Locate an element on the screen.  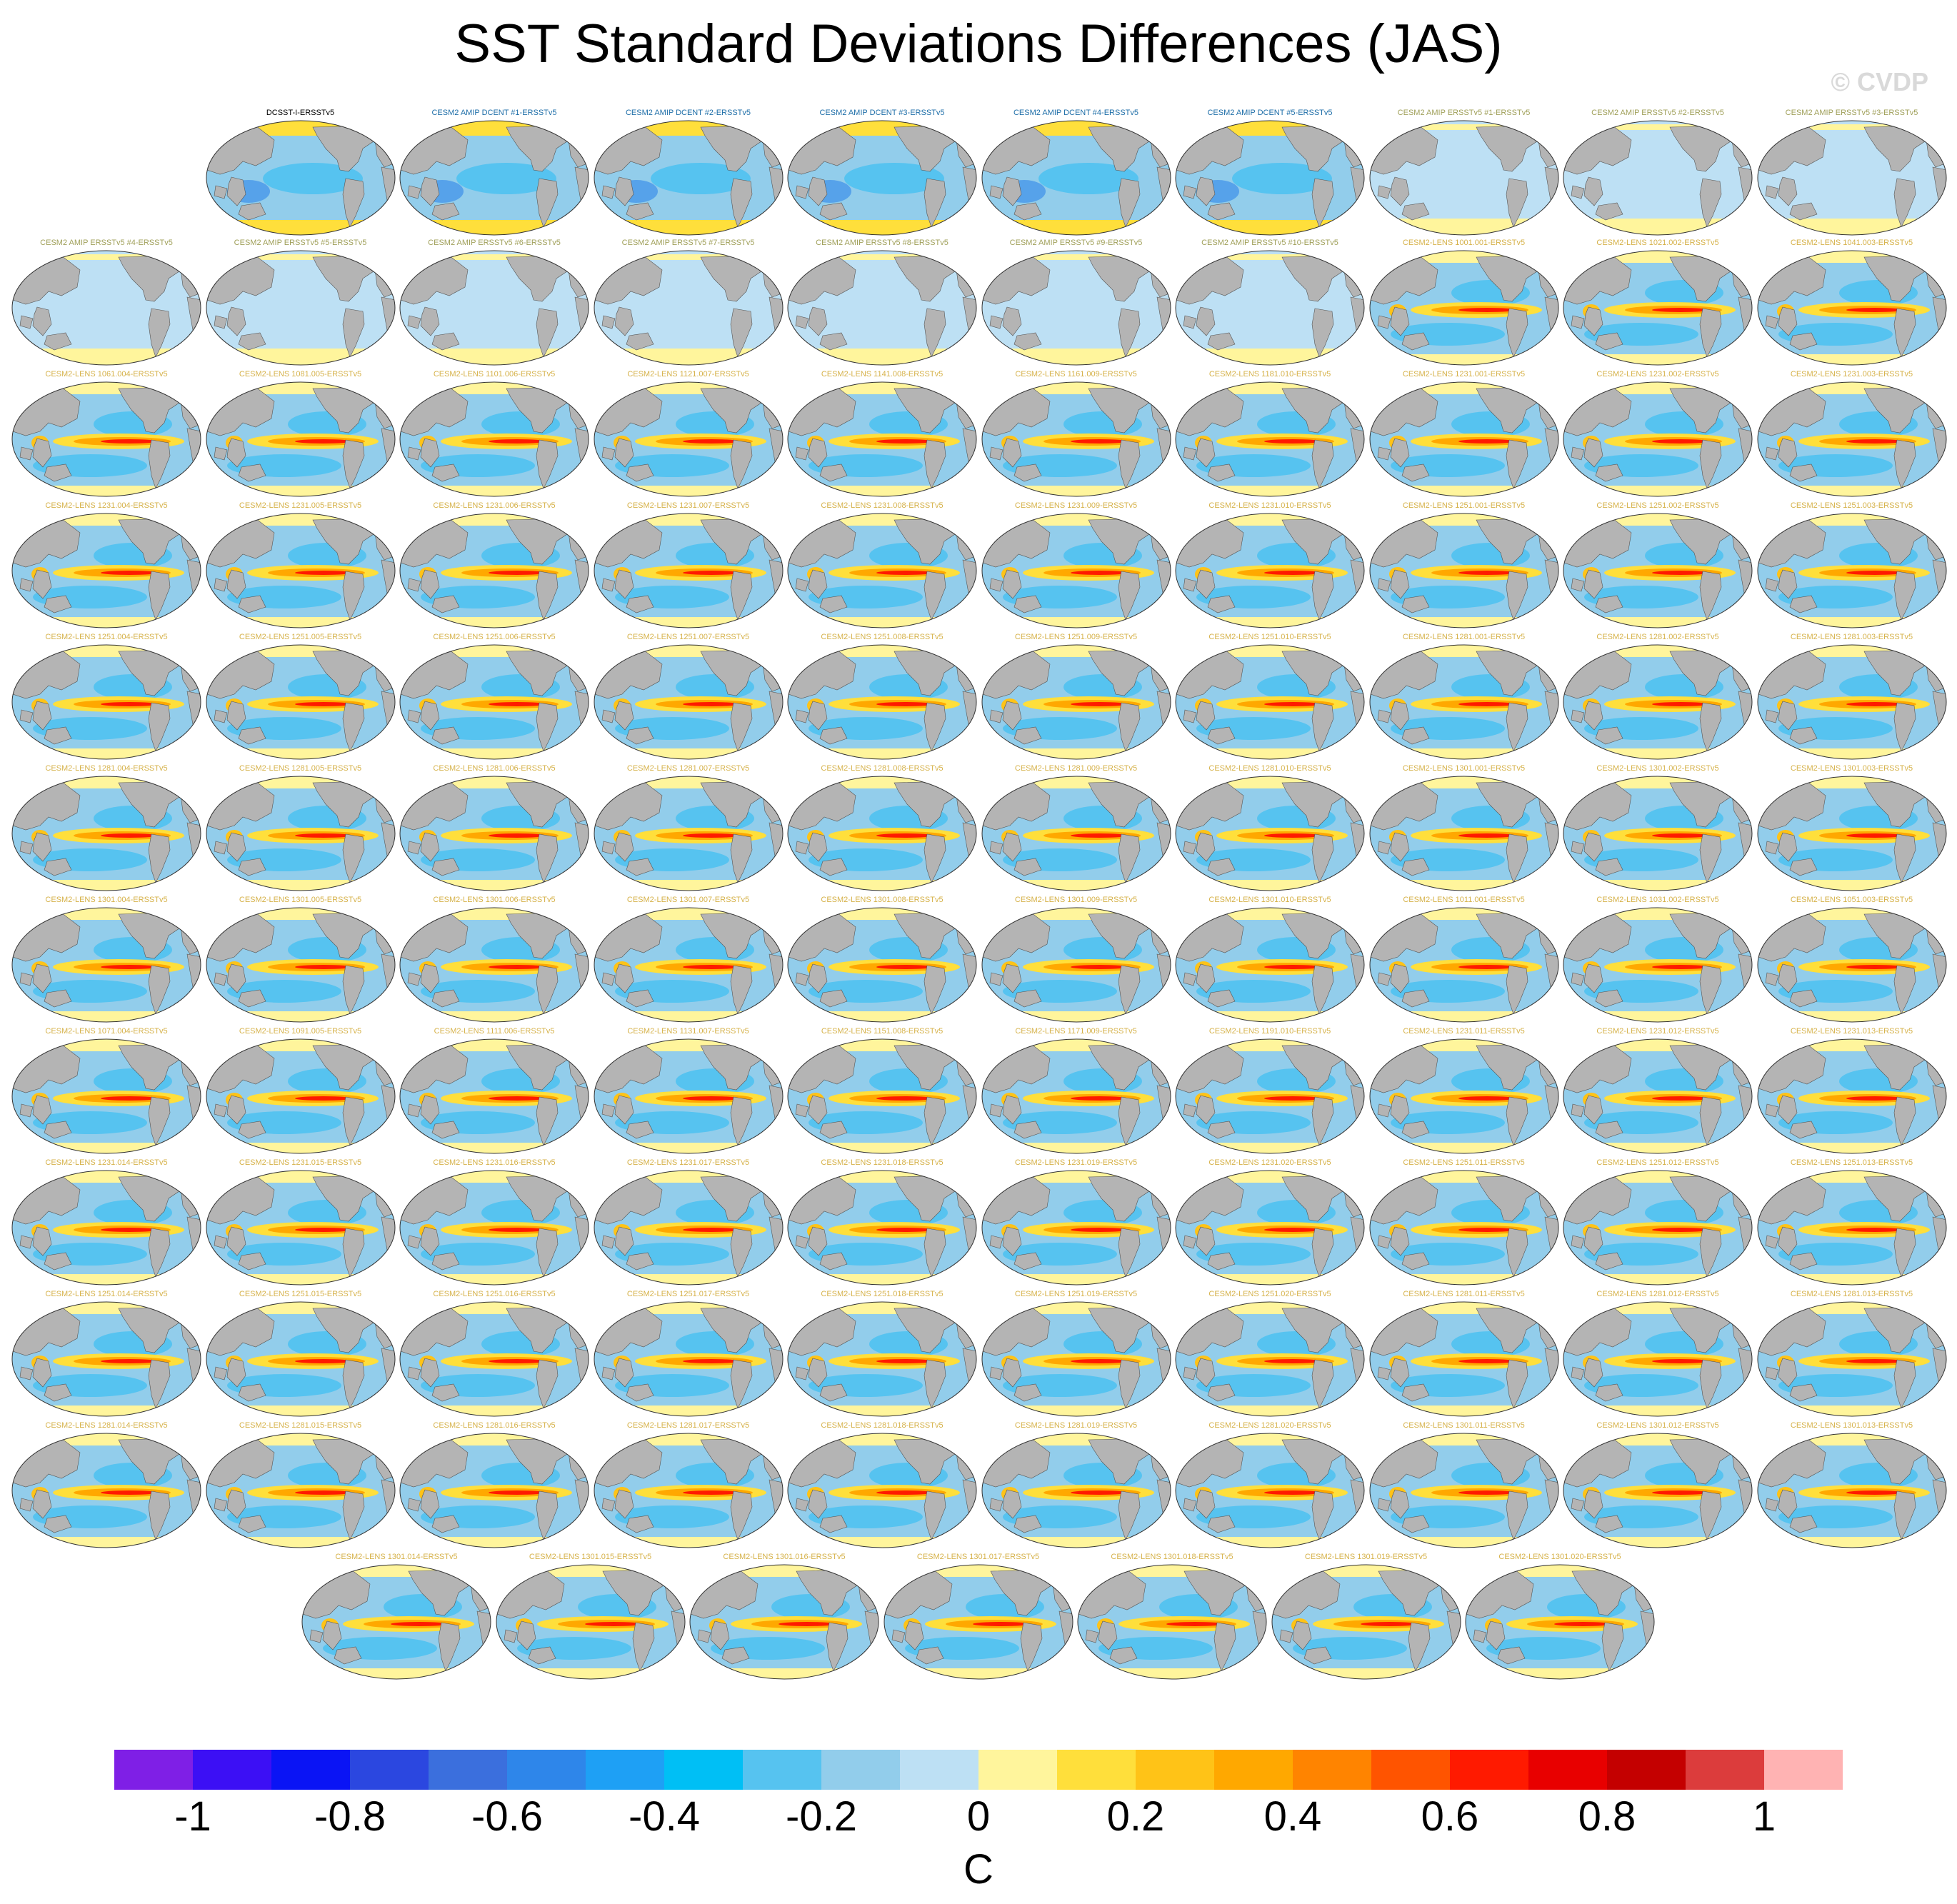
panel-title: CESM2-LENS 1281.017-ERSSTv5 is located at coordinates (688, 1425).